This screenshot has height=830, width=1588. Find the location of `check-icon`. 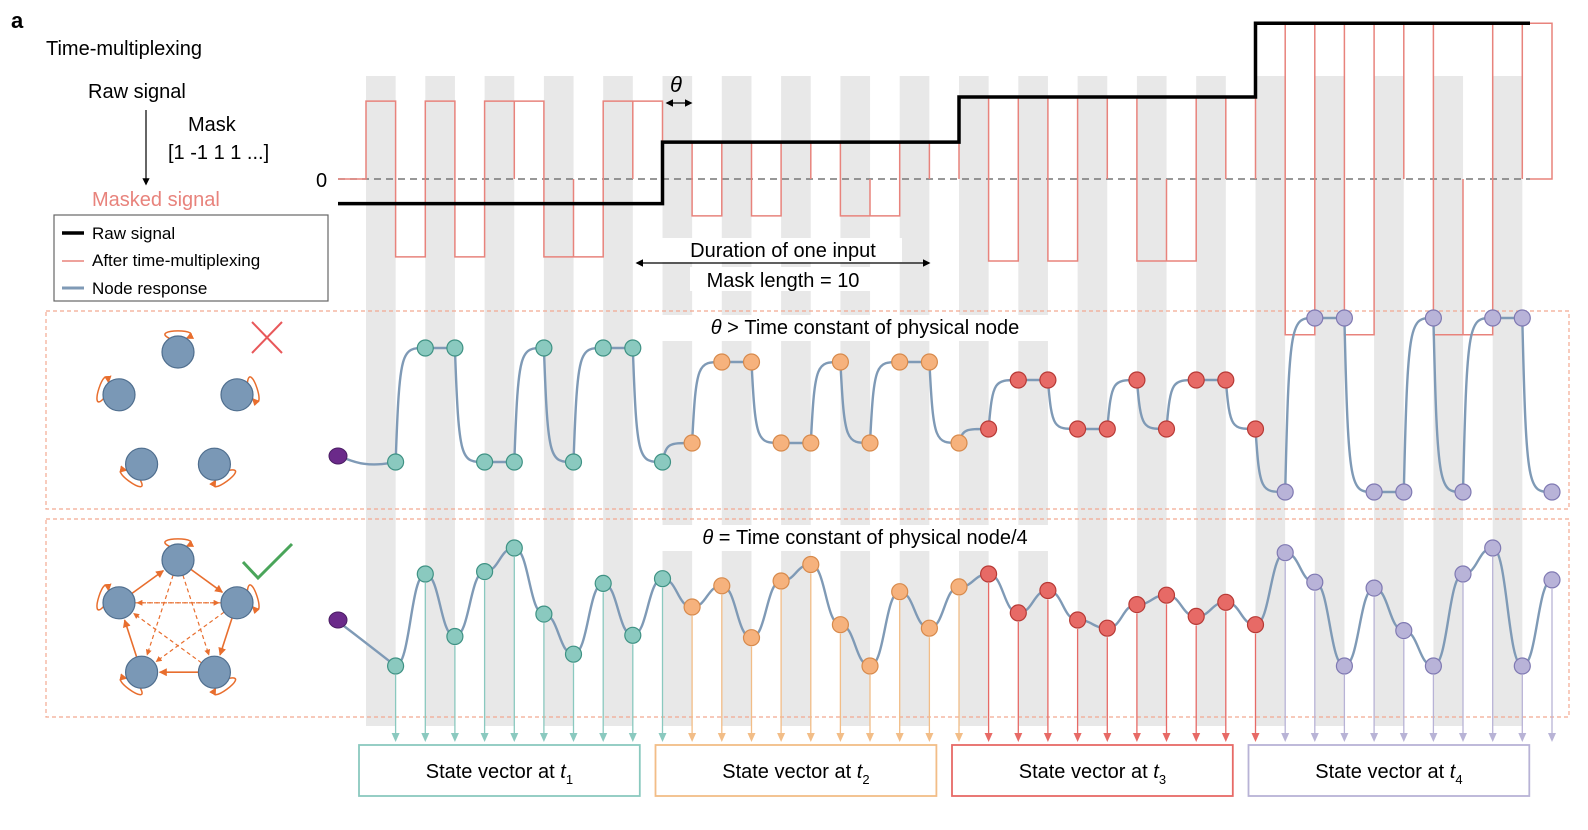

check-icon is located at coordinates (267, 561).